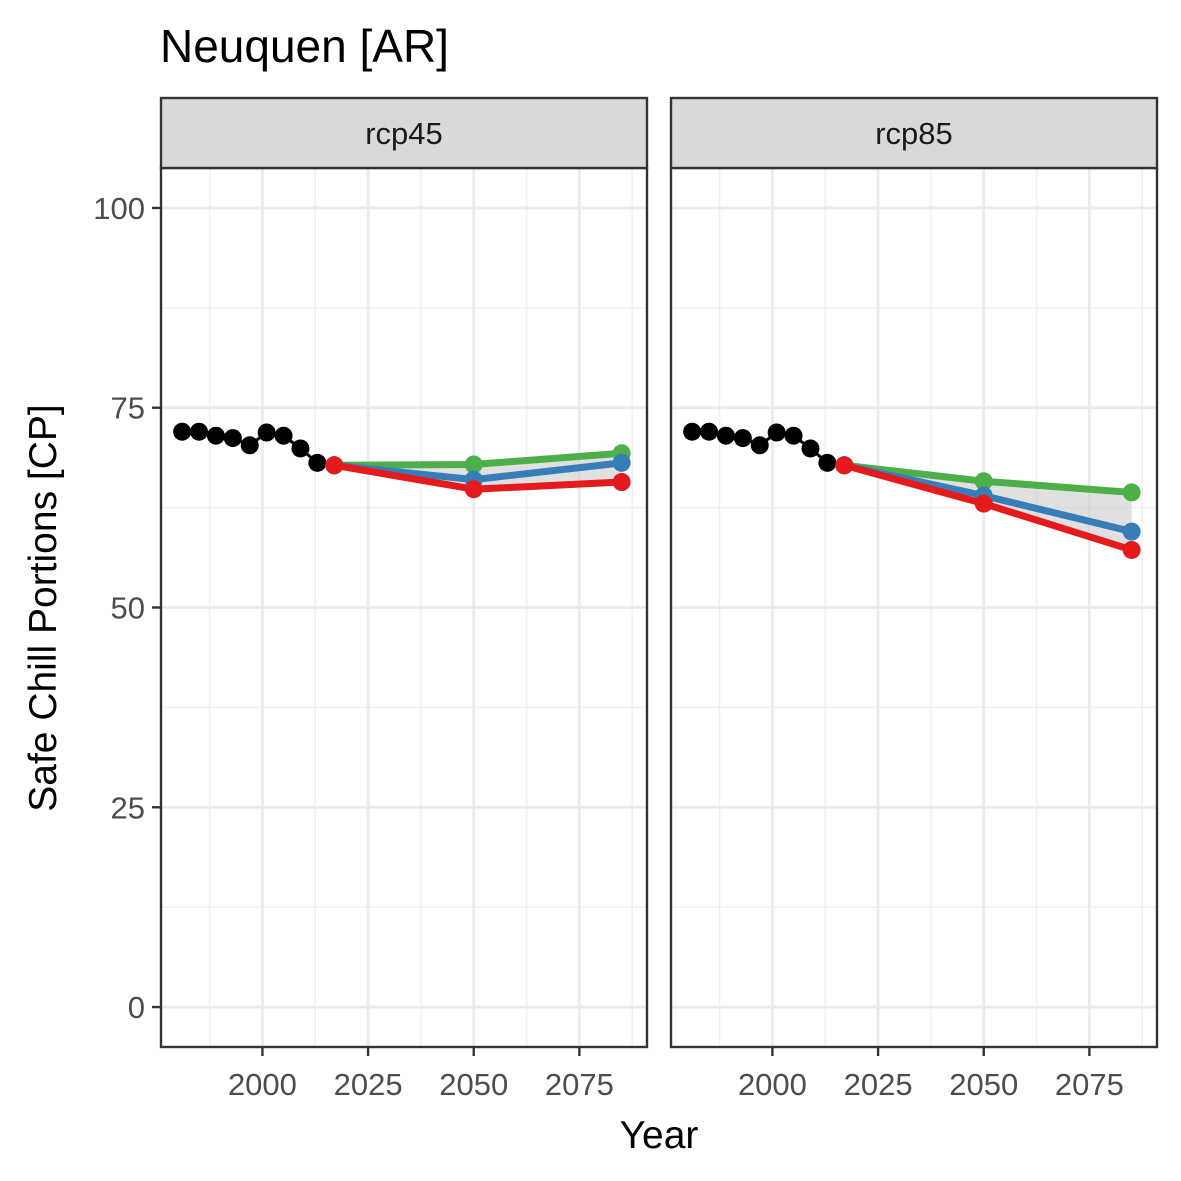  Describe the element at coordinates (128, 408) in the screenshot. I see `y-tick-label: 75` at that location.